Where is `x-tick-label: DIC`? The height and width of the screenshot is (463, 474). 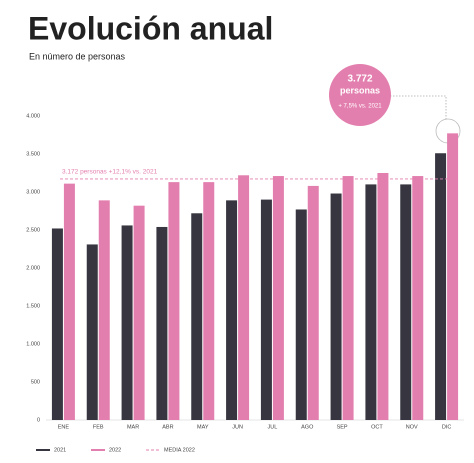 x-tick-label: DIC is located at coordinates (447, 427).